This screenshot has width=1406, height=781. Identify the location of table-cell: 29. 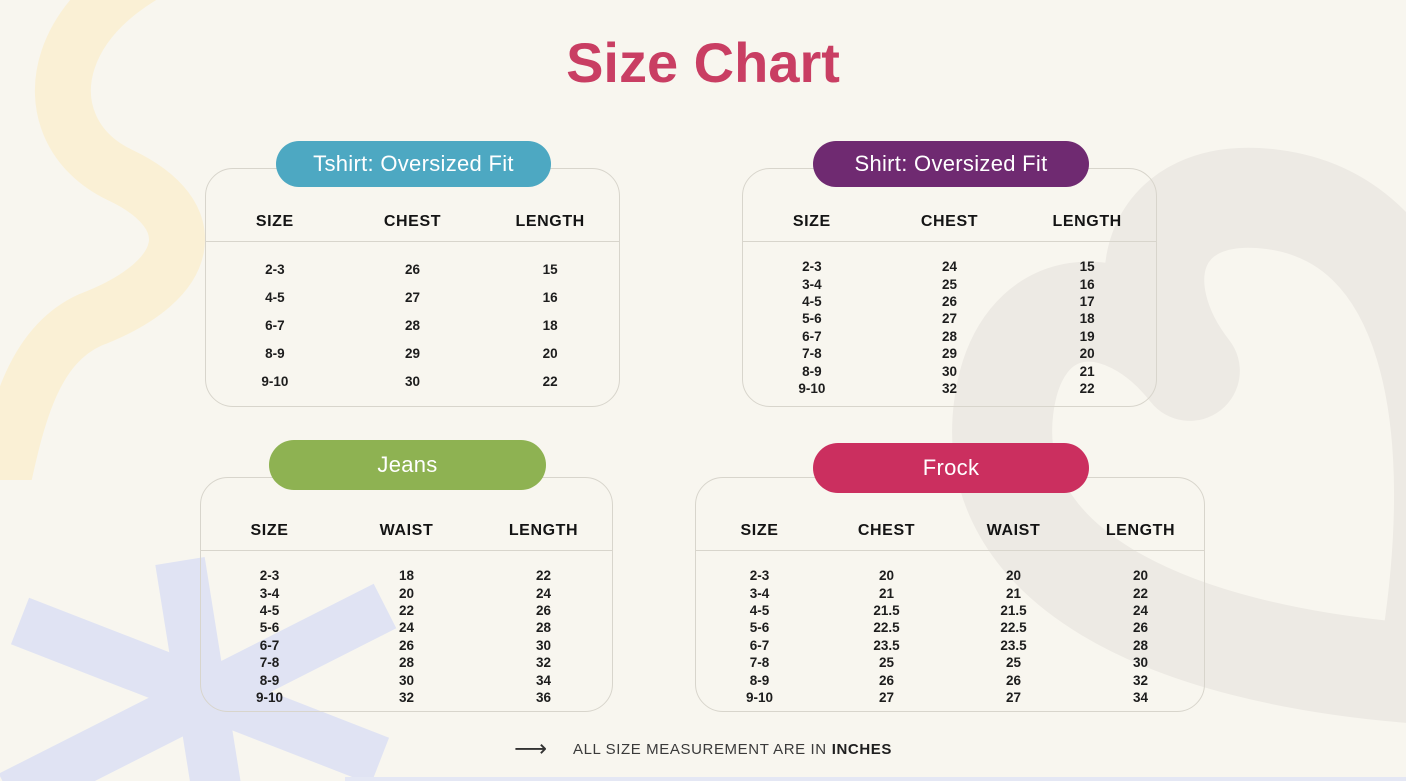
(949, 354).